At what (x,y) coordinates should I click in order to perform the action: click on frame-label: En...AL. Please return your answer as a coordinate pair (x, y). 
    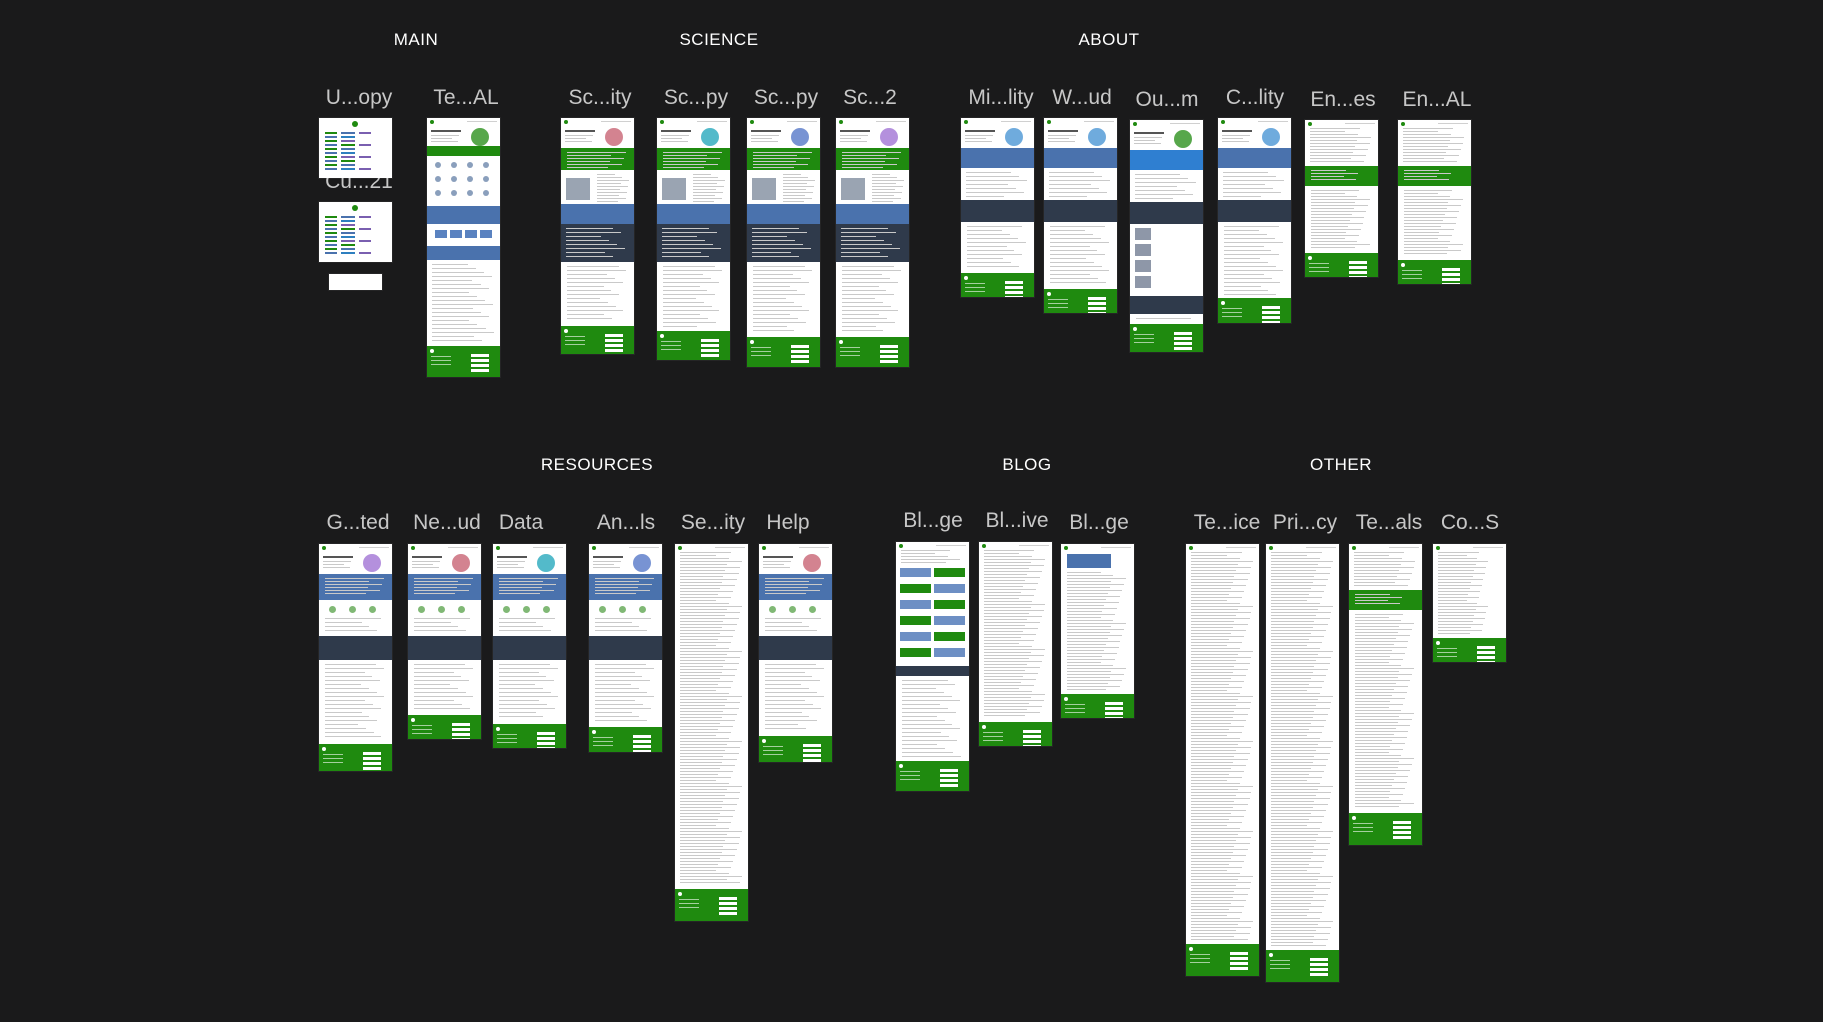
    Looking at the image, I should click on (1437, 99).